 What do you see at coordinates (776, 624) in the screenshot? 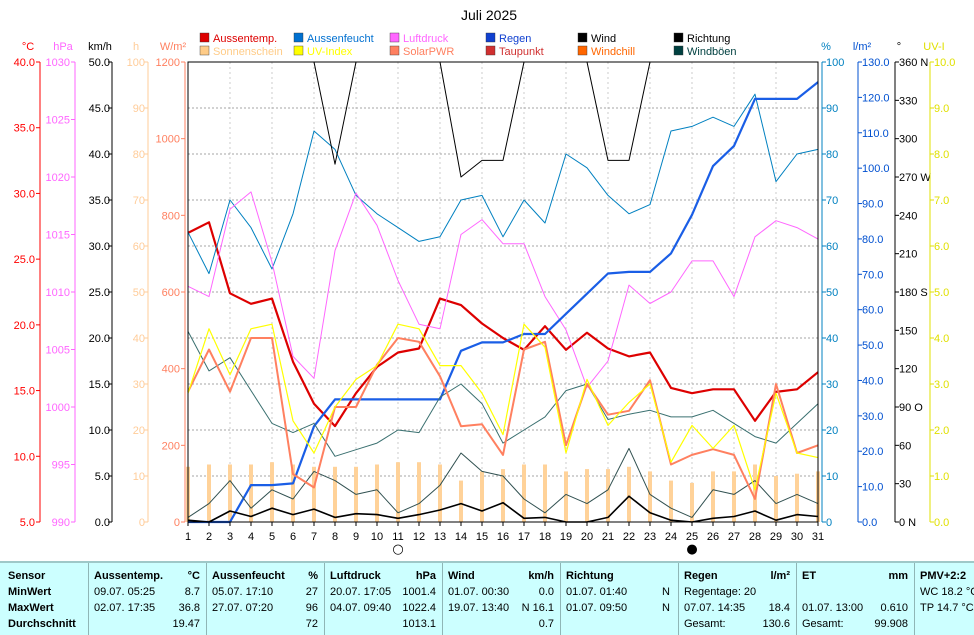
I see `rain-total: 130.6` at bounding box center [776, 624].